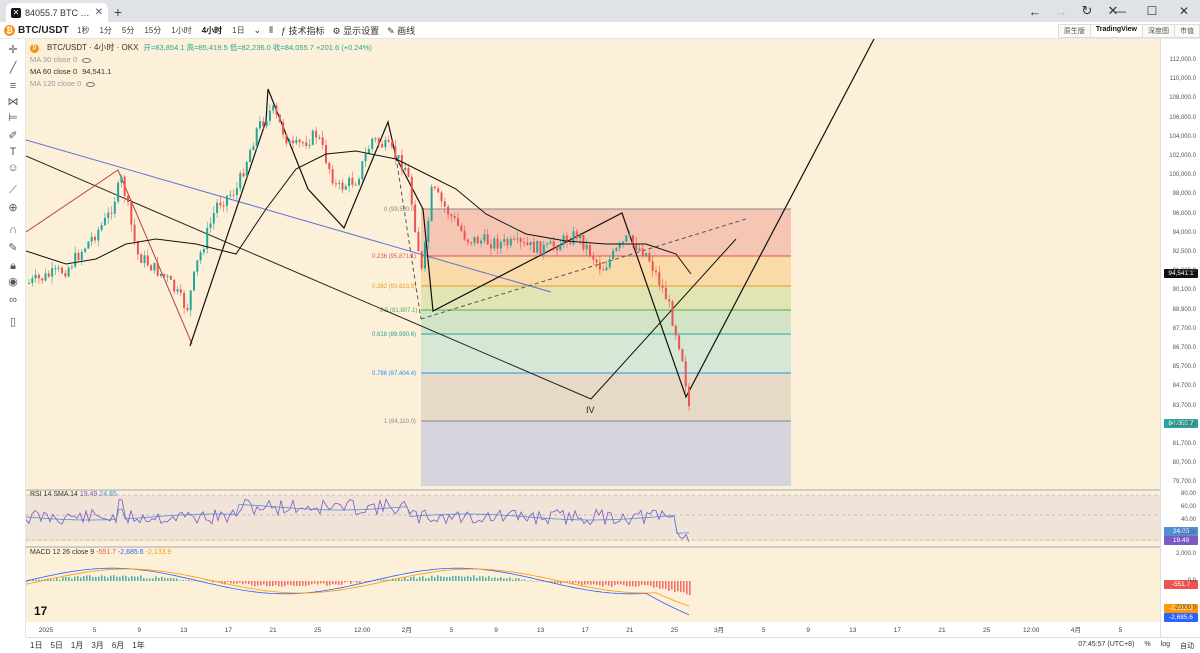  Describe the element at coordinates (356, 30) in the screenshot. I see `display-settings-button: ⚙ 显示设置` at that location.